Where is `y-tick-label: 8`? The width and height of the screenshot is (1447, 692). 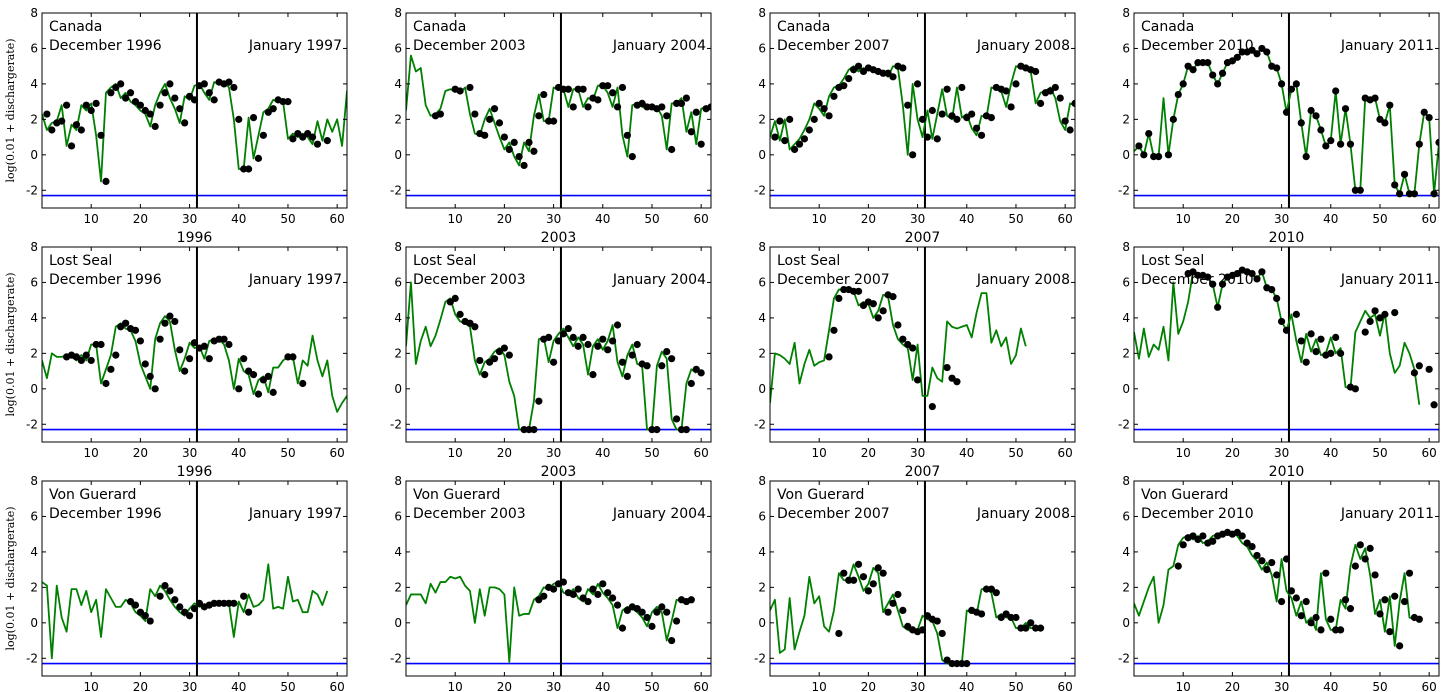
y-tick-label: 8 is located at coordinates (34, 481).